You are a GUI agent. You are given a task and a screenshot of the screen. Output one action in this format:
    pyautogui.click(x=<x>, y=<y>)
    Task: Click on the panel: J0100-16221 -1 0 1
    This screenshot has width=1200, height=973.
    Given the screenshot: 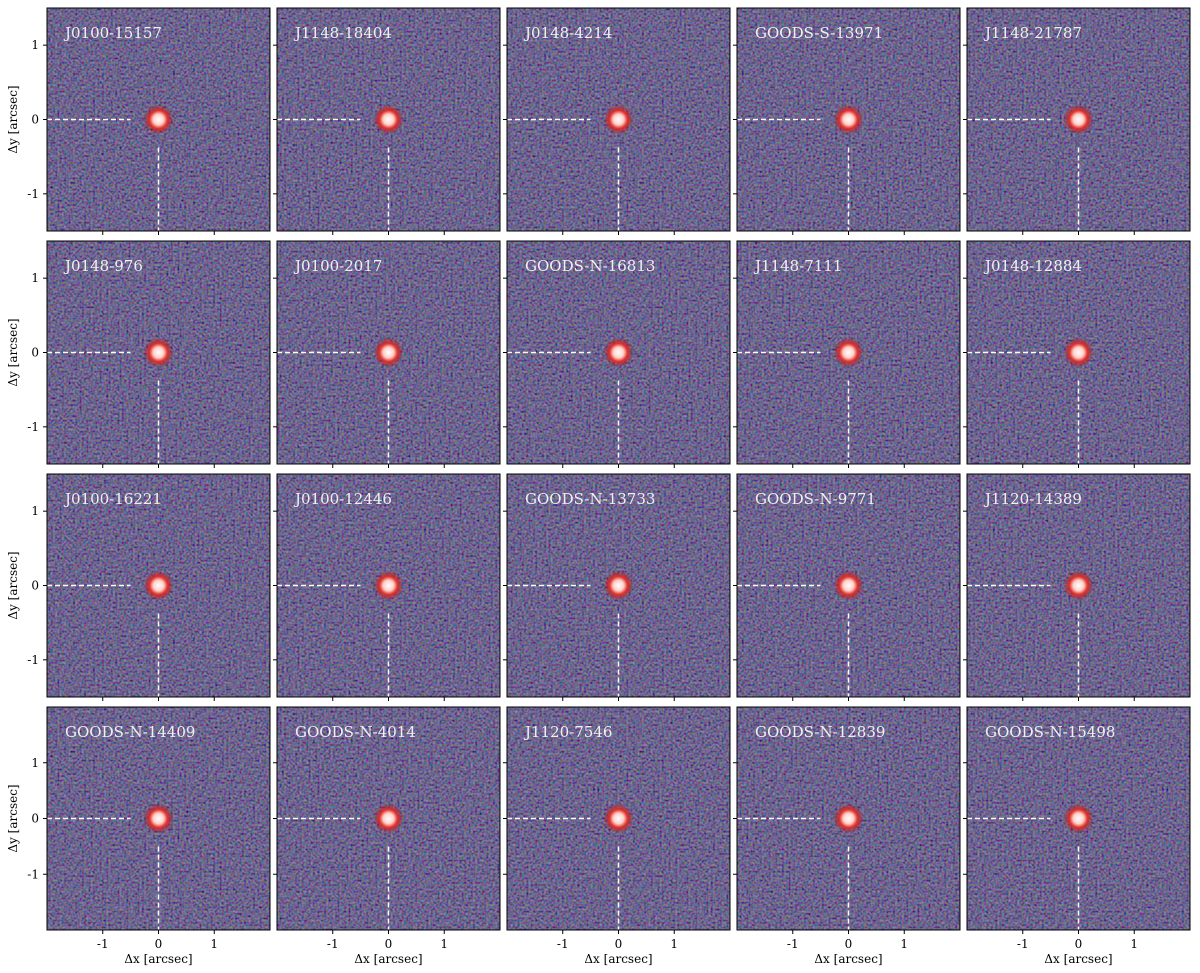 What is the action you would take?
    pyautogui.click(x=149, y=587)
    